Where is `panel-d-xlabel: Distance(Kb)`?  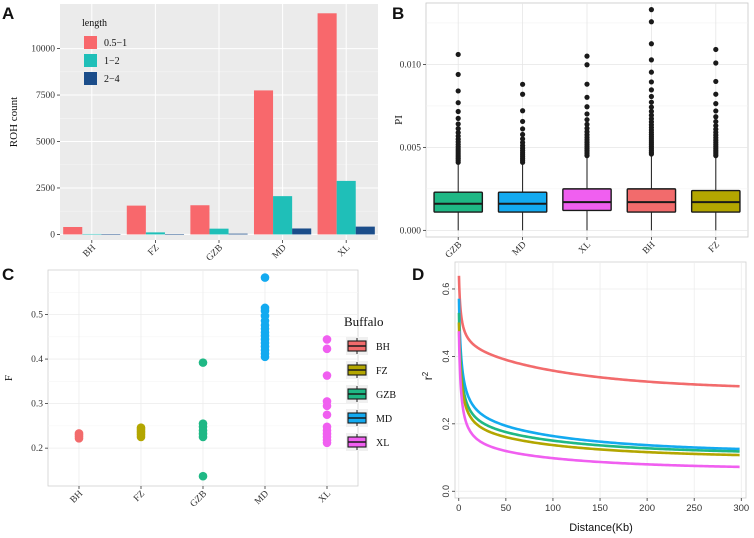 panel-d-xlabel: Distance(Kb) is located at coordinates (601, 528).